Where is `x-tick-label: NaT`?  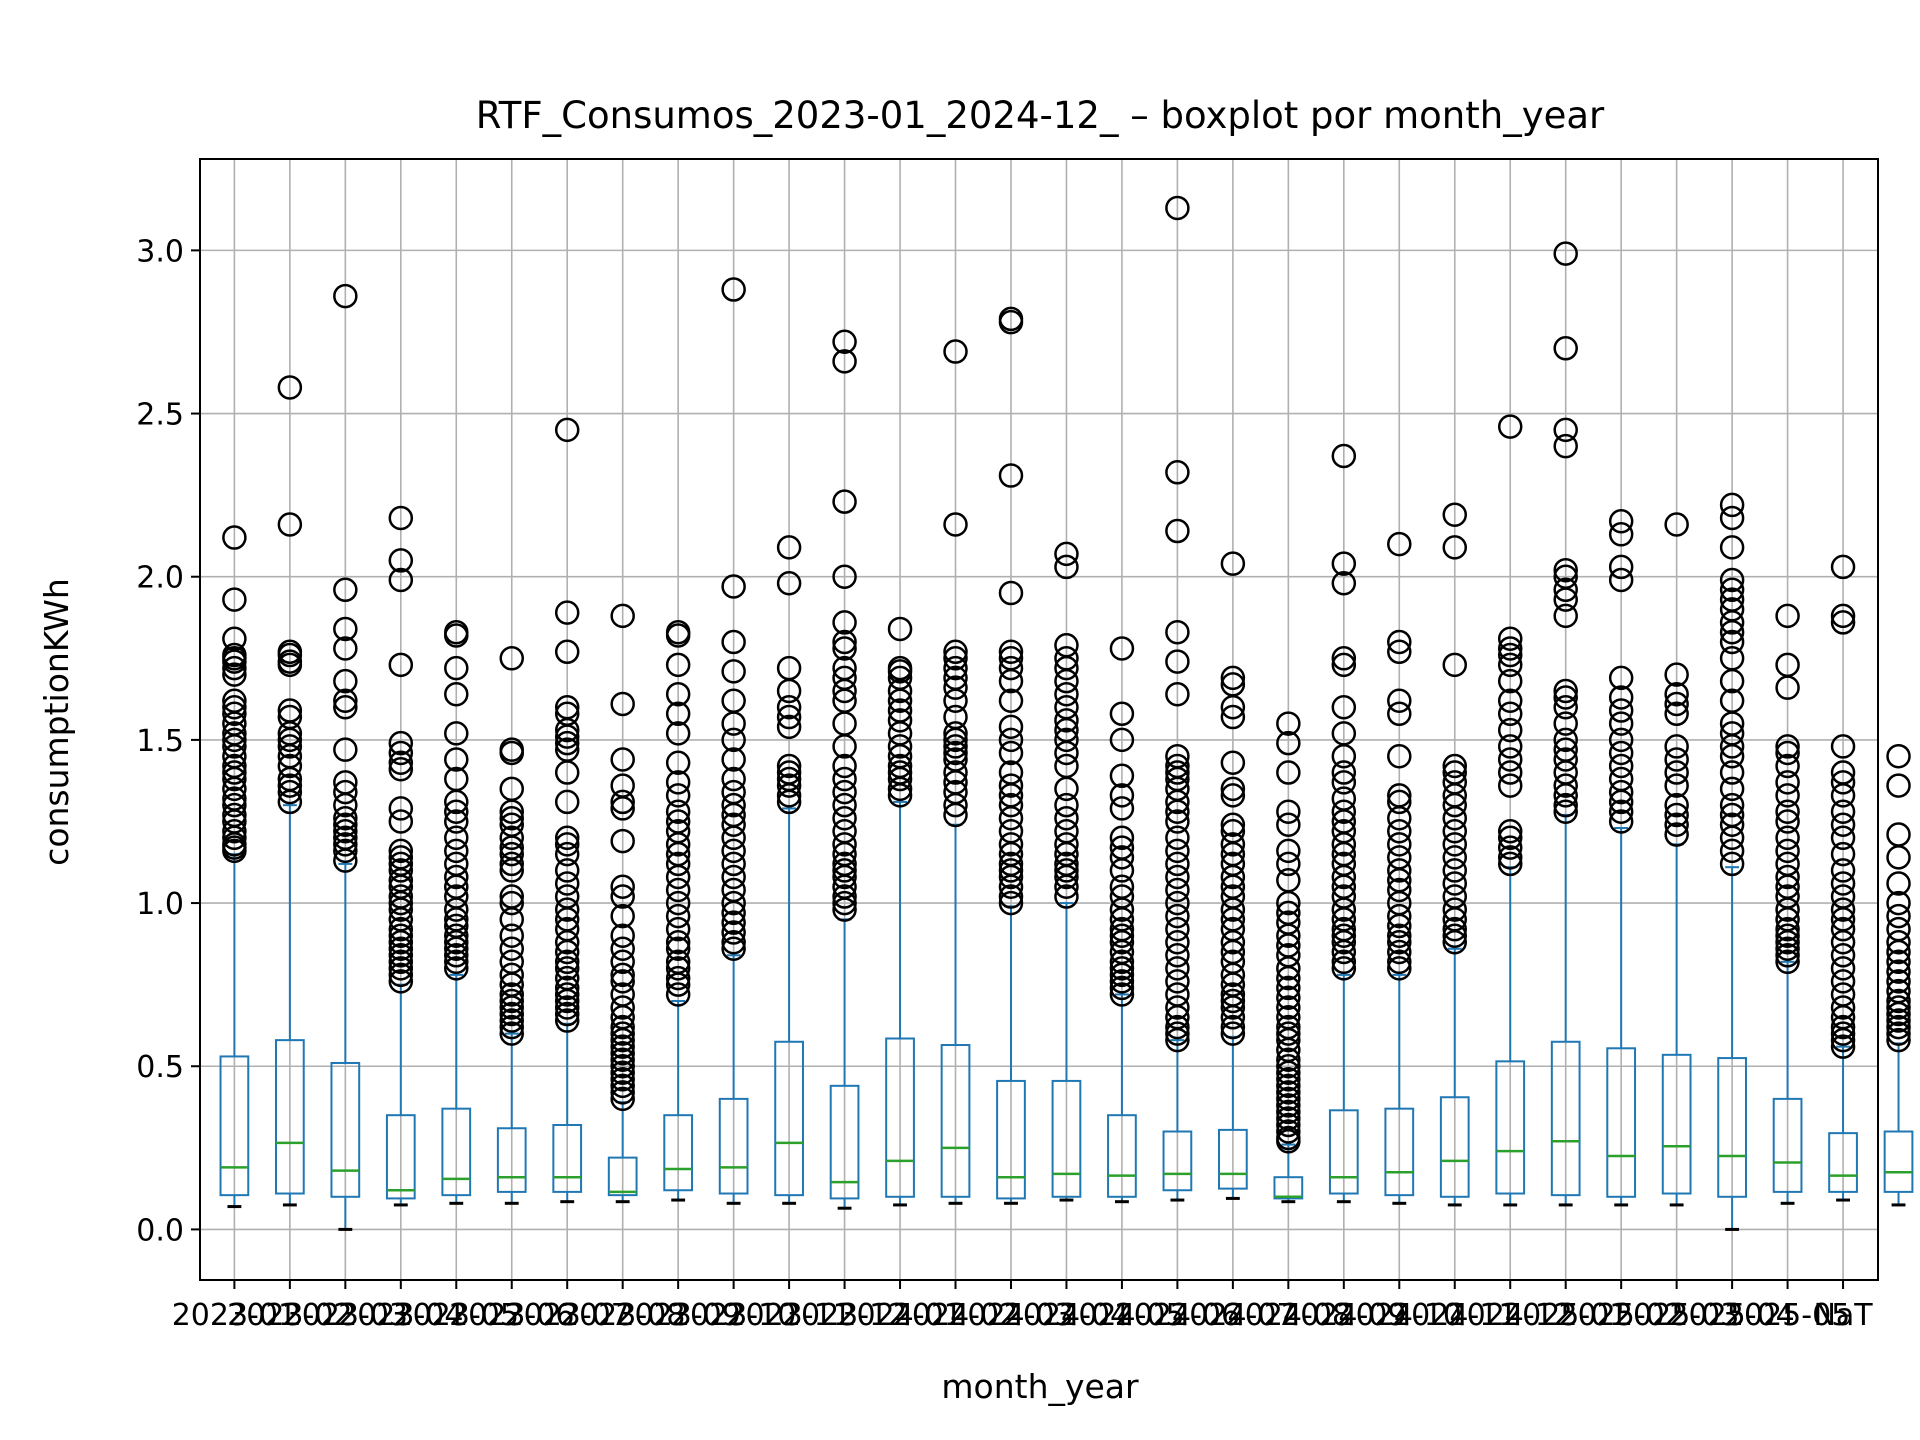 x-tick-label: NaT is located at coordinates (1843, 1315).